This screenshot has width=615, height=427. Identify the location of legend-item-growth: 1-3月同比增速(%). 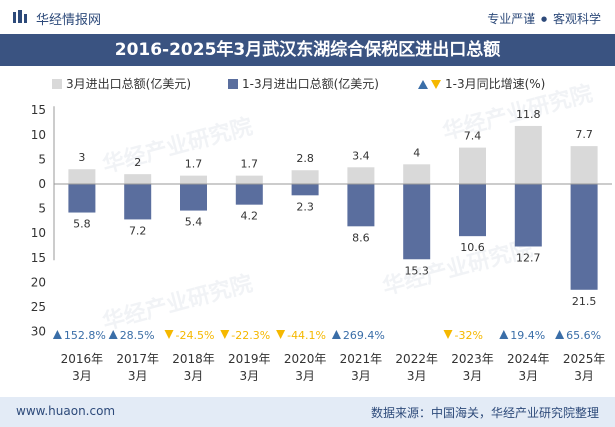
(481, 83).